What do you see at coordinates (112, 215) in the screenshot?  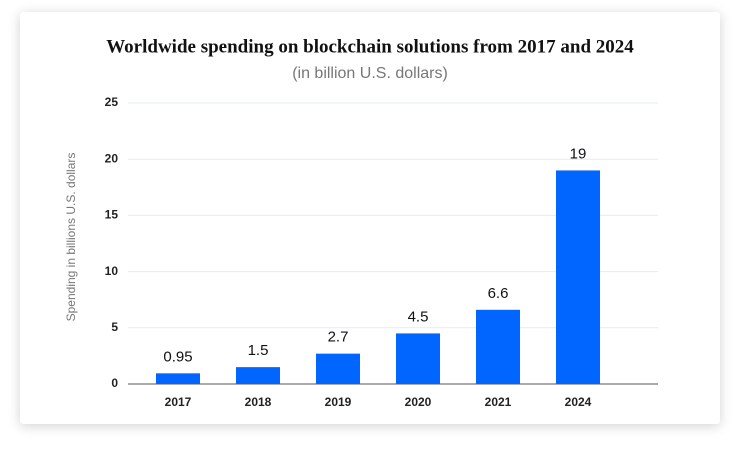 I see `y-tick-label: 15` at bounding box center [112, 215].